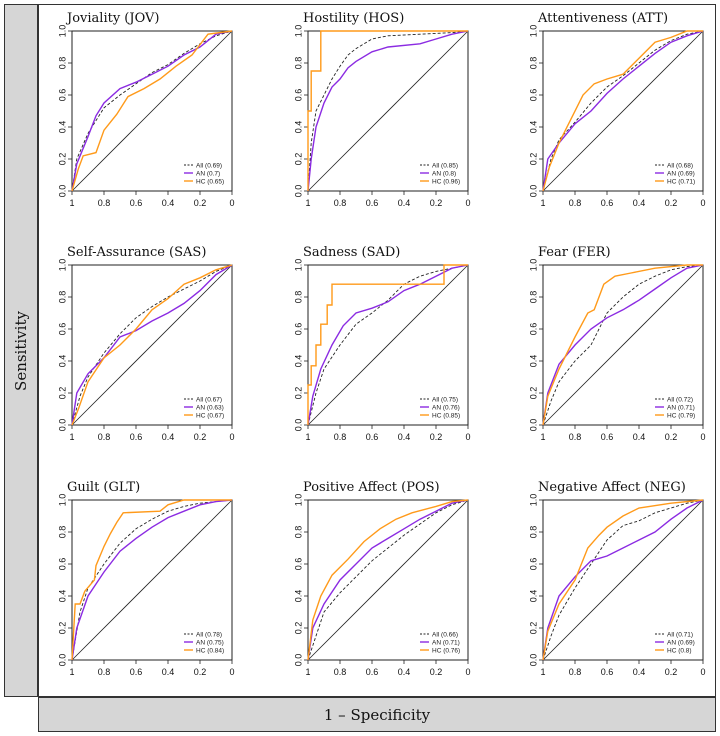 The image size is (720, 736). Describe the element at coordinates (444, 173) in the screenshot. I see `legend-entry: AN (0.8)` at that location.